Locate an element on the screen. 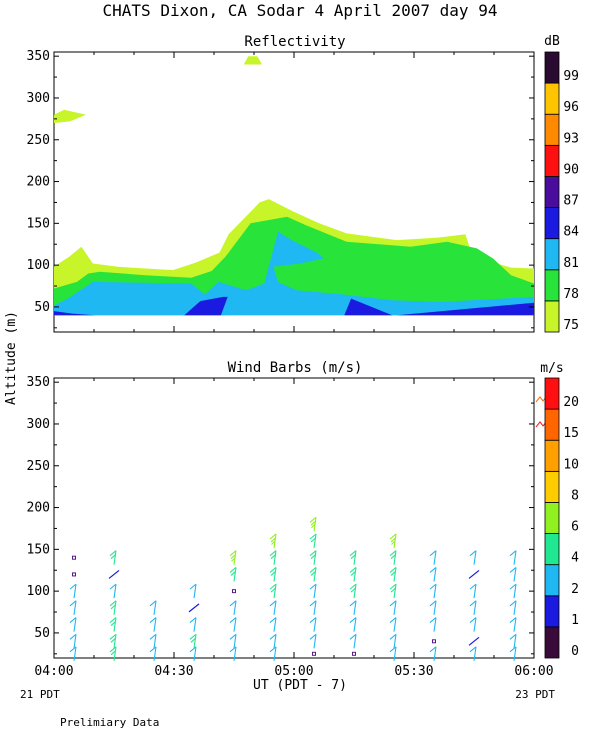 Image resolution: width=600 pixels, height=750 pixels. reflectivity-colorbar-label: 93 is located at coordinates (571, 138).